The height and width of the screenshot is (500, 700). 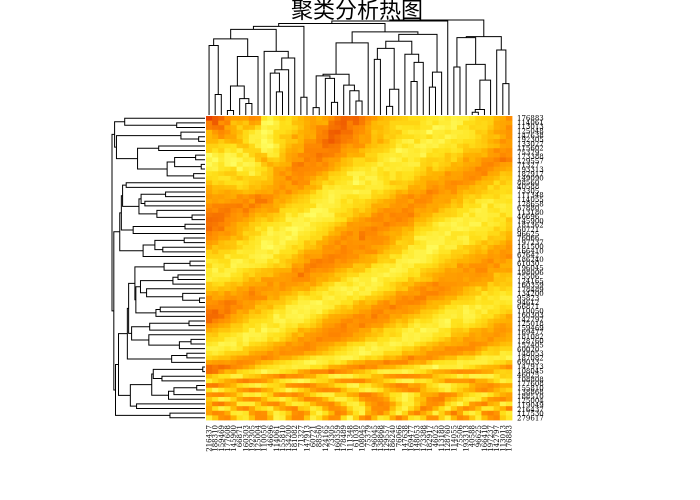 I want to click on column-label: 182917, so click(x=430, y=438).